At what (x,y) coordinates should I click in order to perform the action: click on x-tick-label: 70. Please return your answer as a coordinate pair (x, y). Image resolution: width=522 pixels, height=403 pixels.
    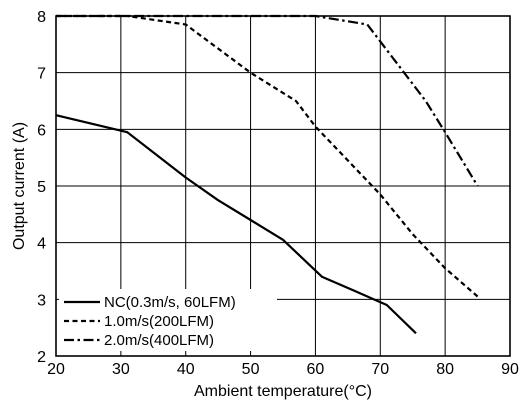
    Looking at the image, I should click on (380, 369).